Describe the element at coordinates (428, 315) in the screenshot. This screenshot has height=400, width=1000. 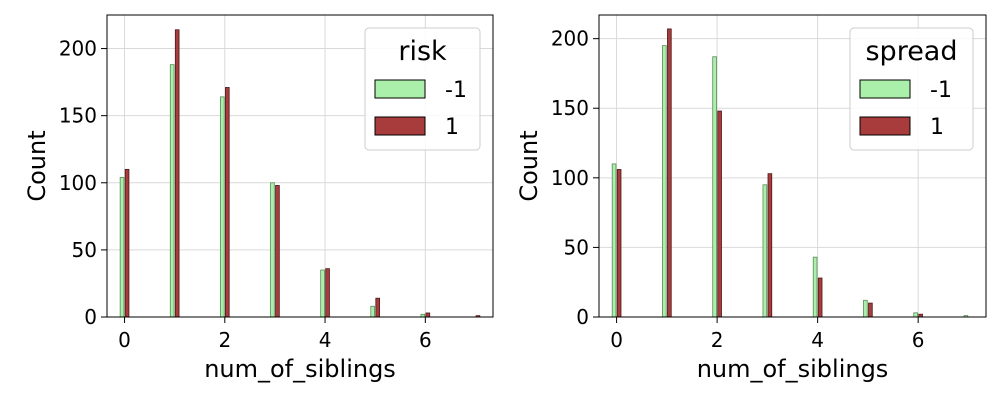
I see `bar-1-x6` at that location.